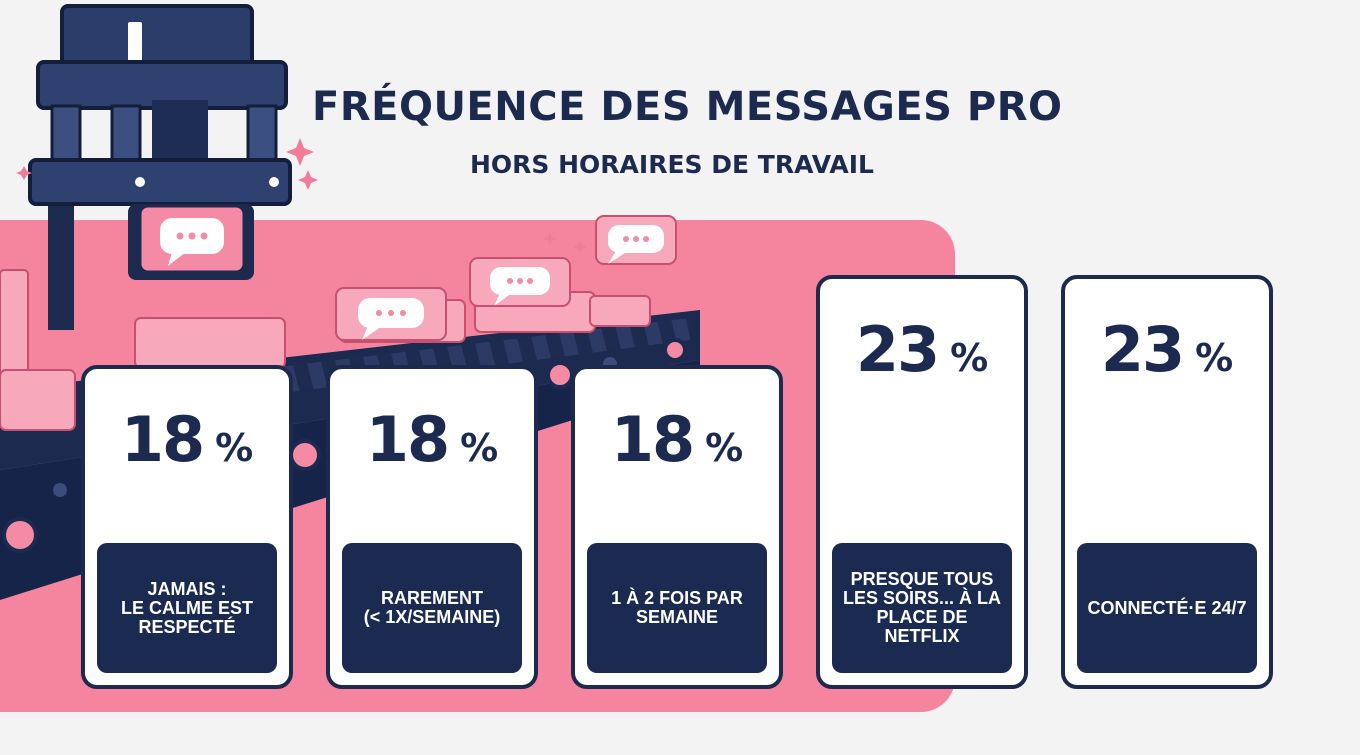  I want to click on category-label: CONNECTÉ·E 24/7, so click(1167, 607).